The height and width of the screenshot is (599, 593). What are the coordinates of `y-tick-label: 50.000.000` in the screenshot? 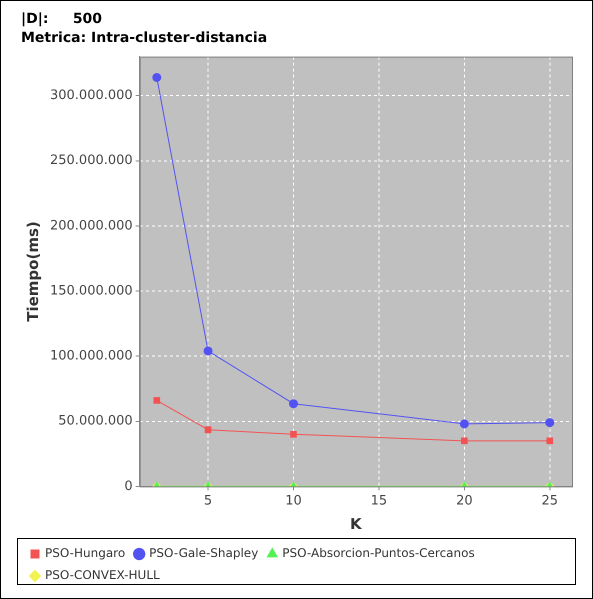 It's located at (95, 421).